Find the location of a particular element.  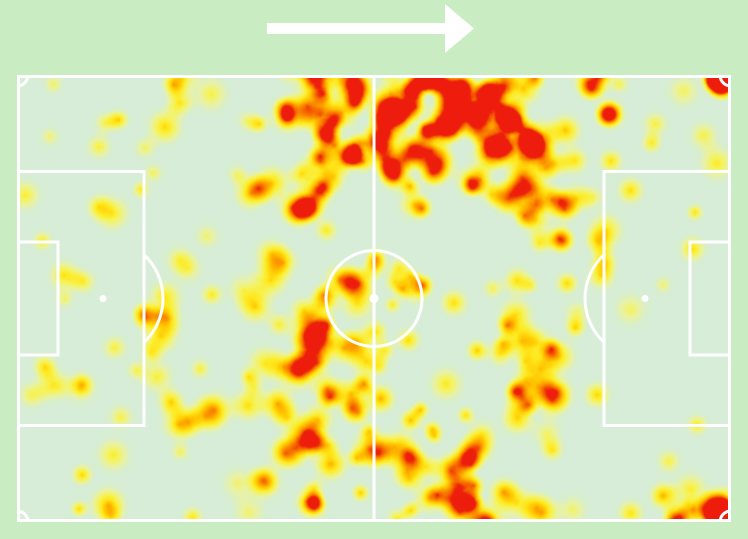

six-yard-box-left is located at coordinates (38, 298).